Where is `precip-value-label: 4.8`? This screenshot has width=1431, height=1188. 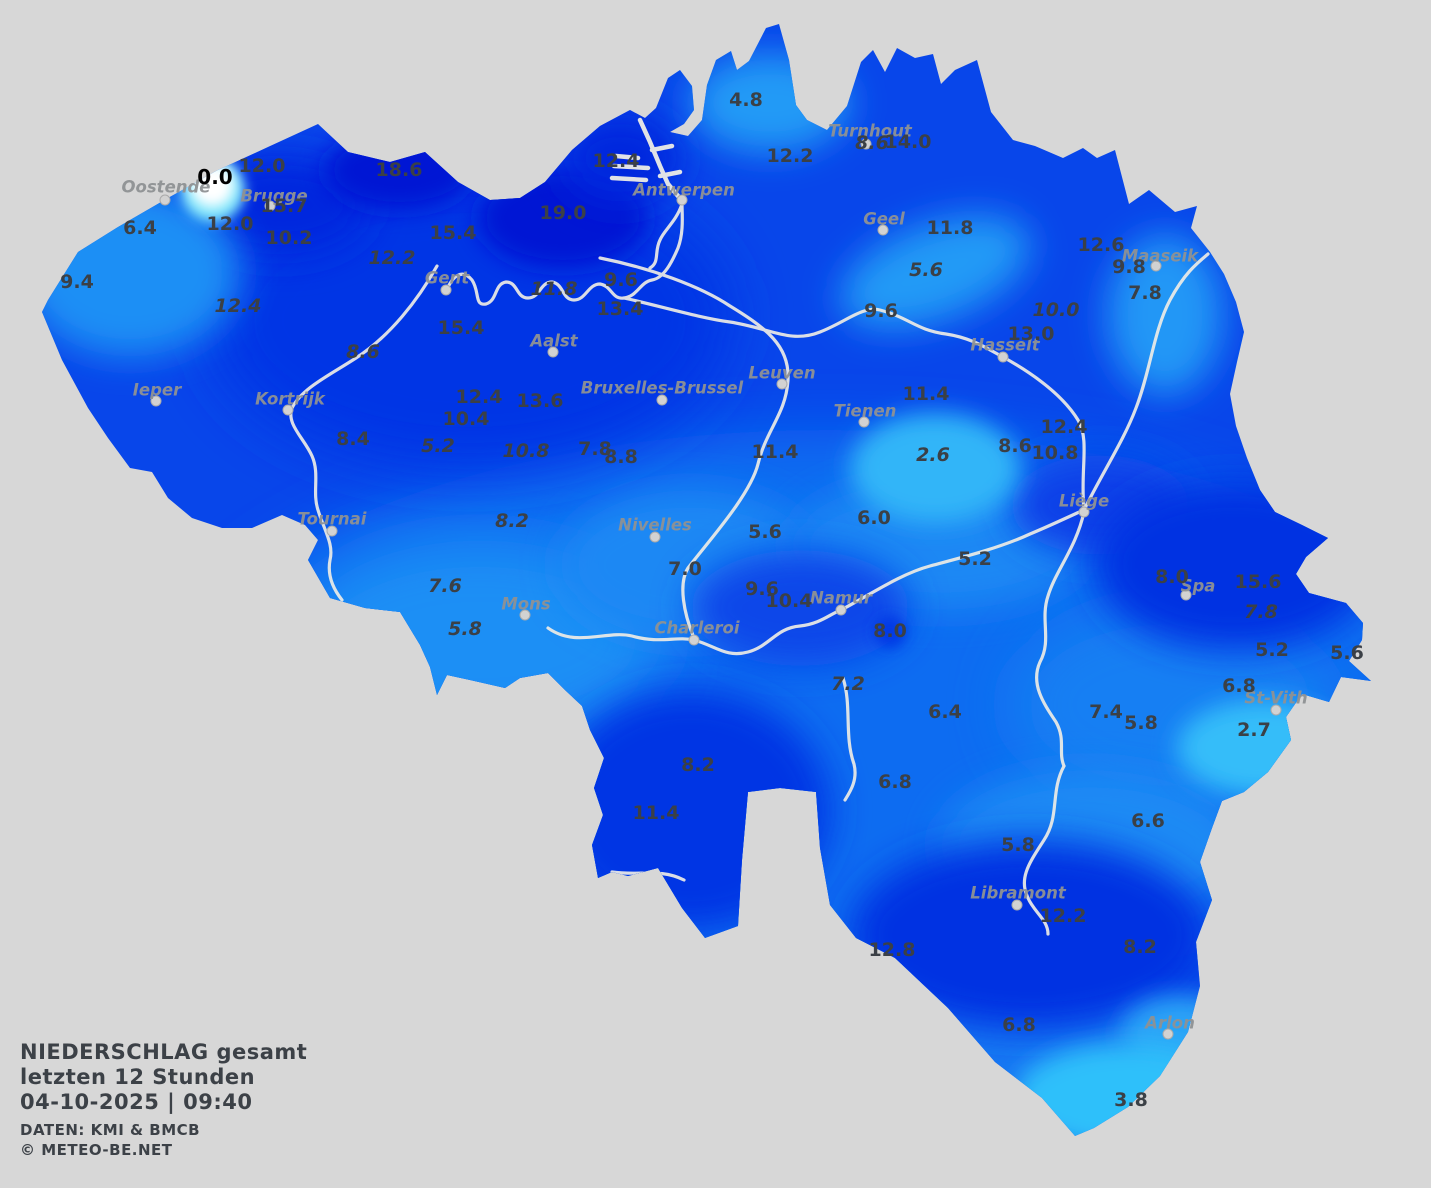
precip-value-label: 4.8 is located at coordinates (746, 100).